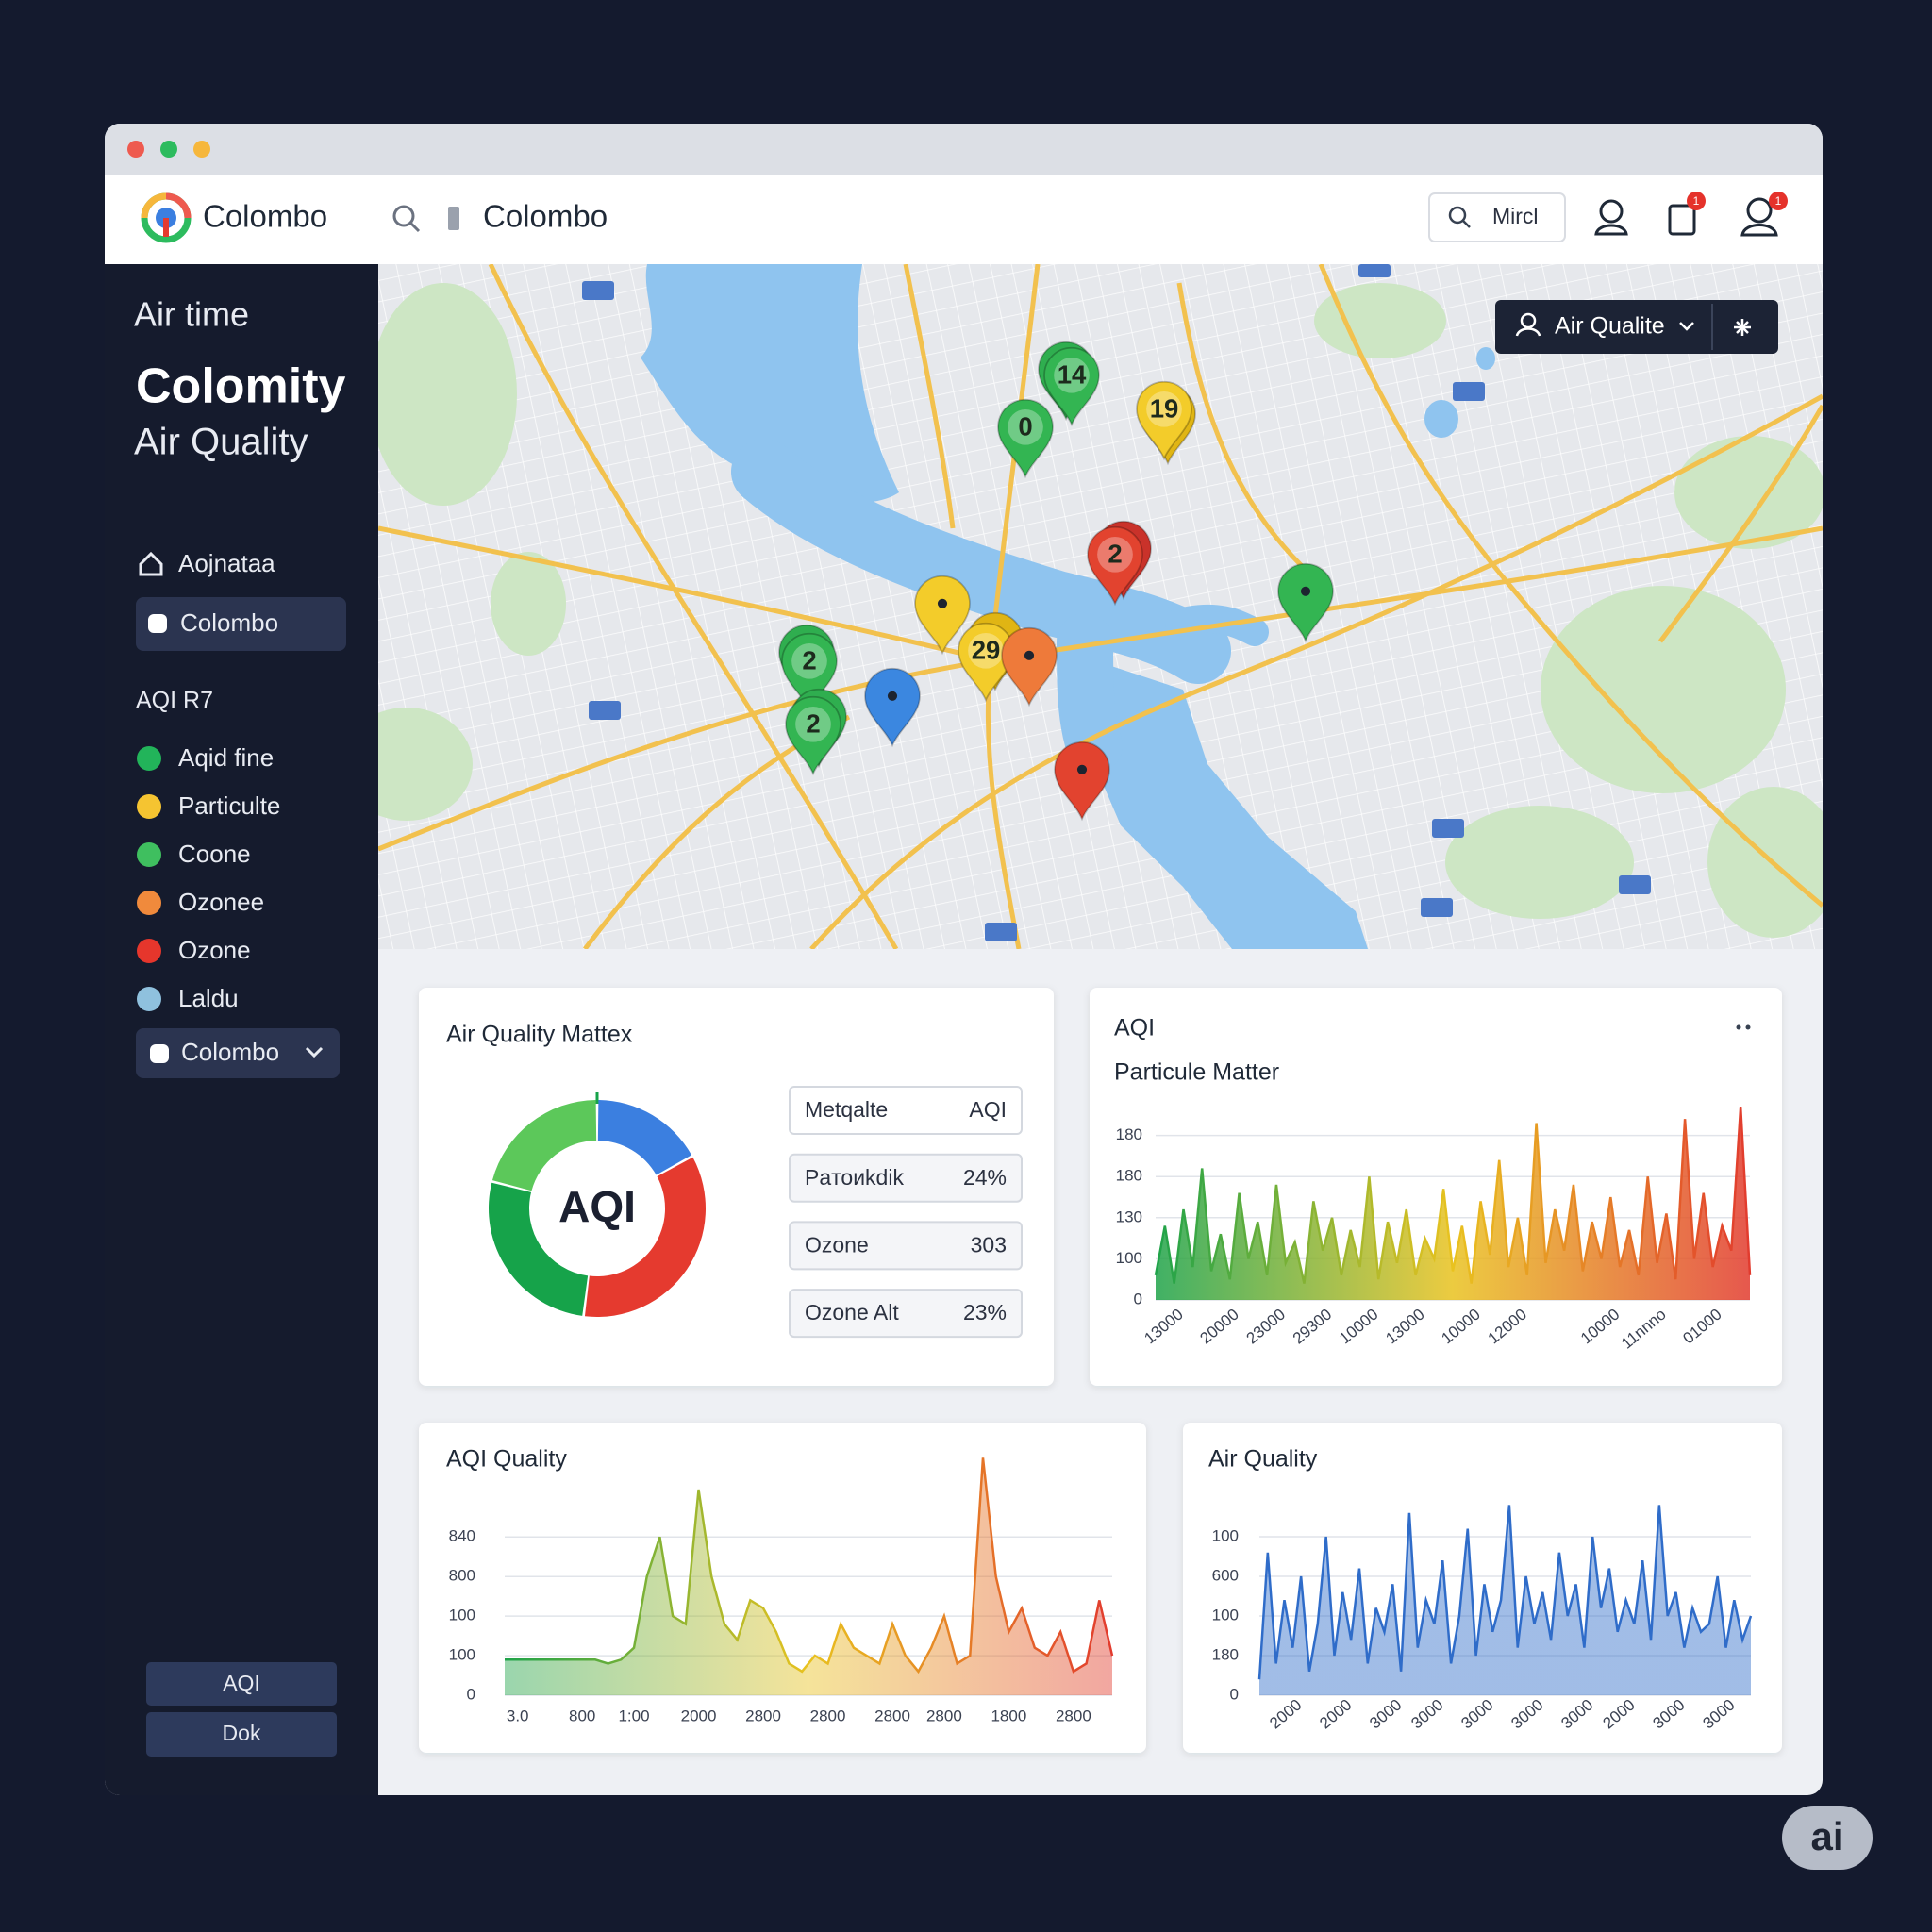 Image resolution: width=1932 pixels, height=1932 pixels. I want to click on watermark-badge, so click(1827, 1838).